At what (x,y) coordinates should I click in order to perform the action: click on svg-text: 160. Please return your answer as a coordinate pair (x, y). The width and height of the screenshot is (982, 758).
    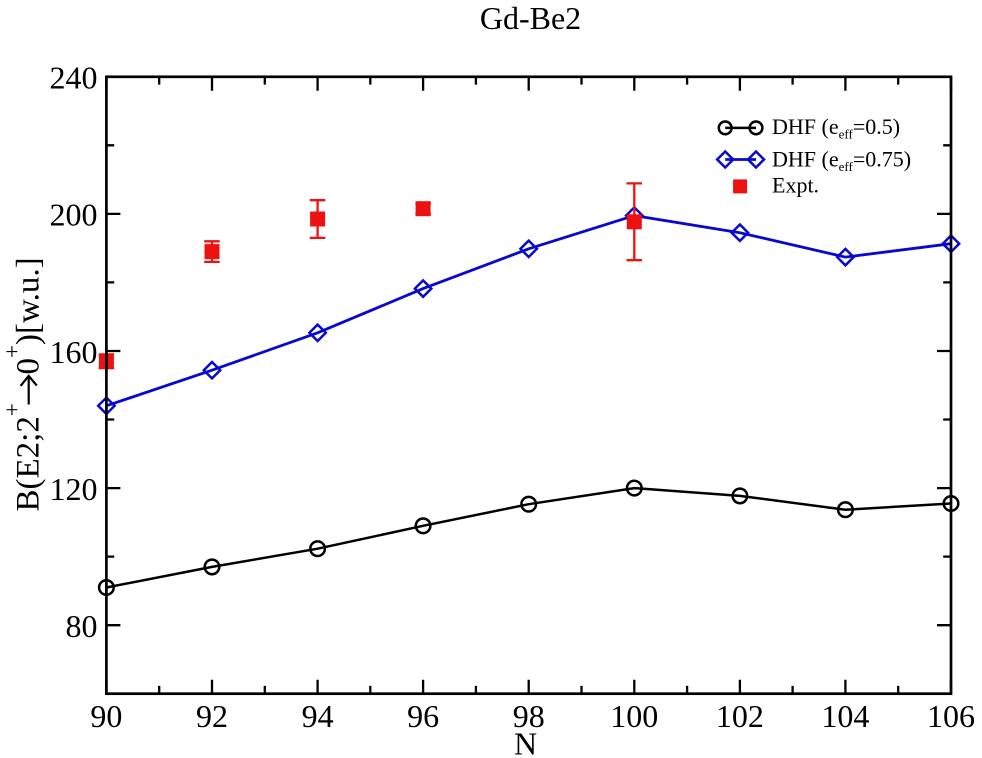
    Looking at the image, I should click on (74, 352).